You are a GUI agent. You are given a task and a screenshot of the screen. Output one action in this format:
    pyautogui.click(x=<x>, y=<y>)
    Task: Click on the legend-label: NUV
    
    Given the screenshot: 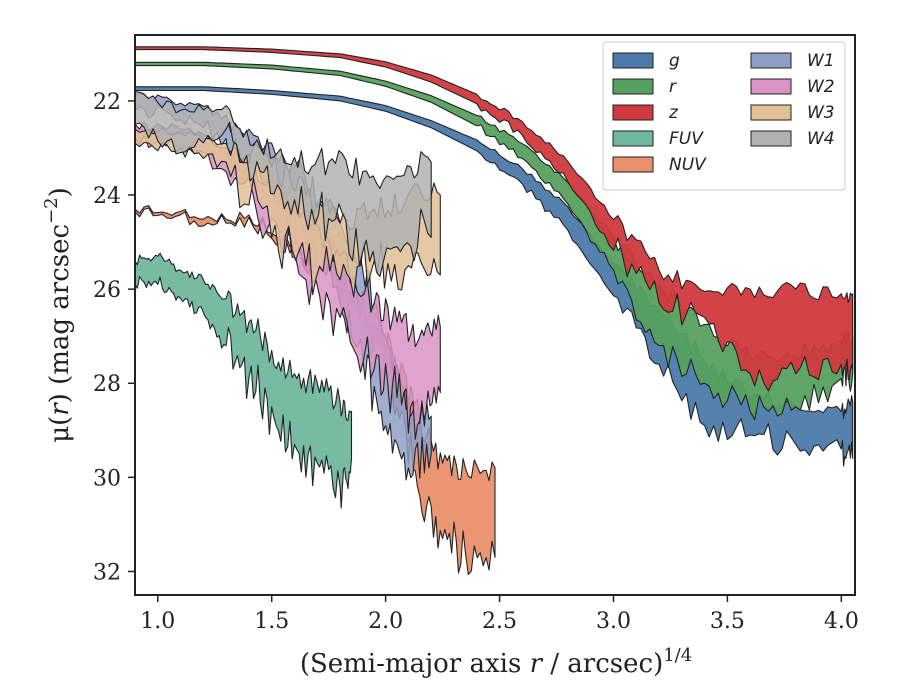 What is the action you would take?
    pyautogui.click(x=688, y=165)
    